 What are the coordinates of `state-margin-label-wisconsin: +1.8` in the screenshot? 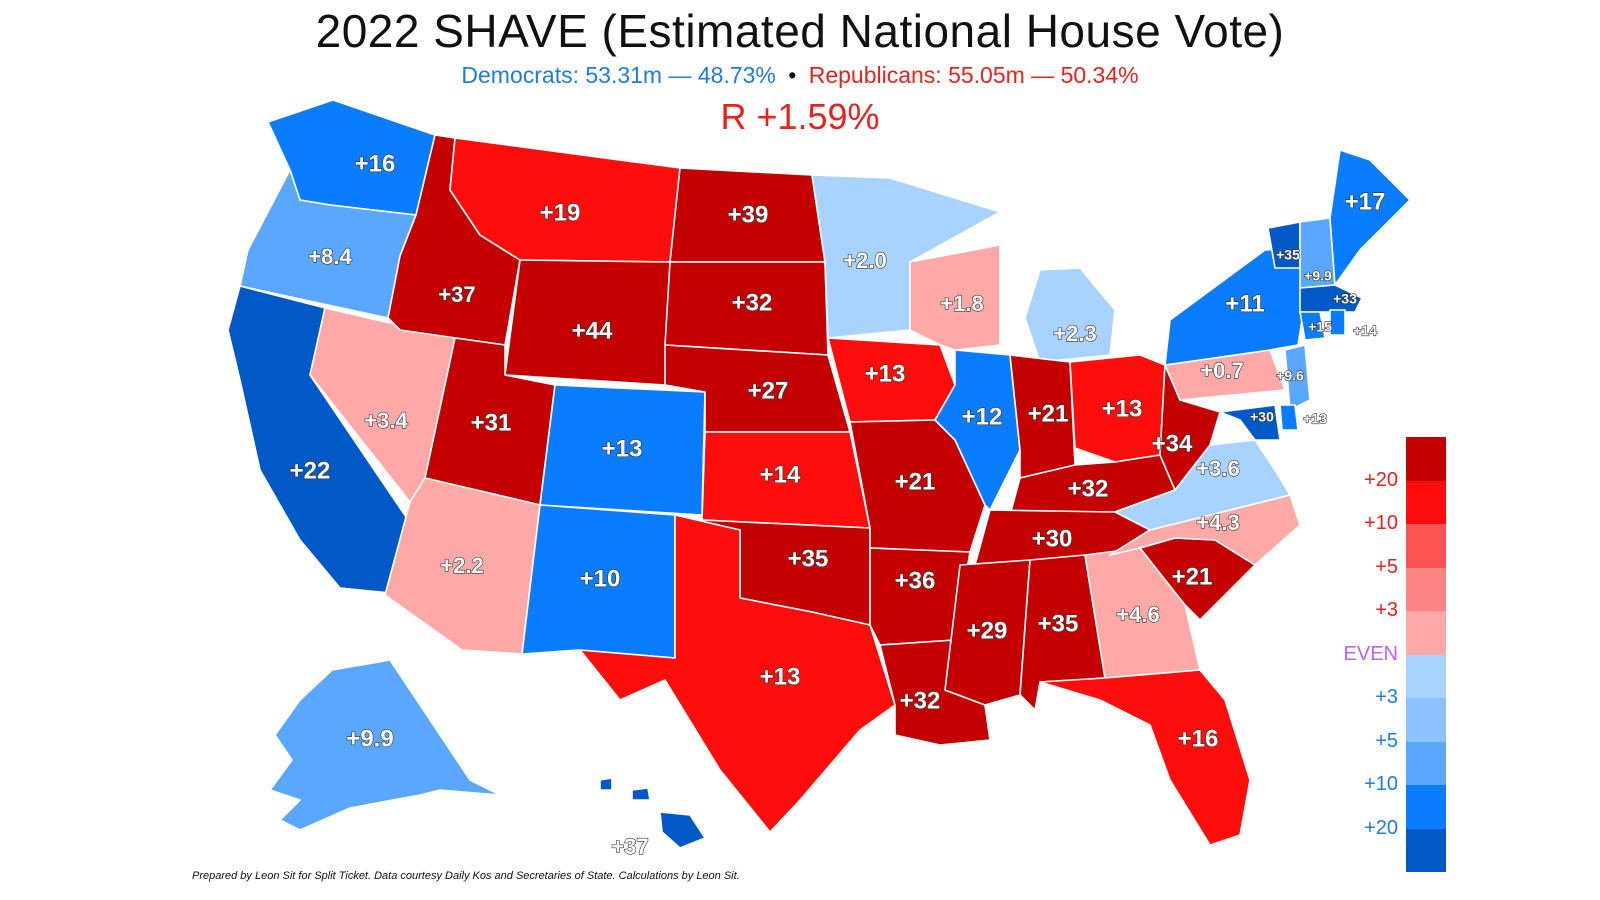 It's located at (961, 303).